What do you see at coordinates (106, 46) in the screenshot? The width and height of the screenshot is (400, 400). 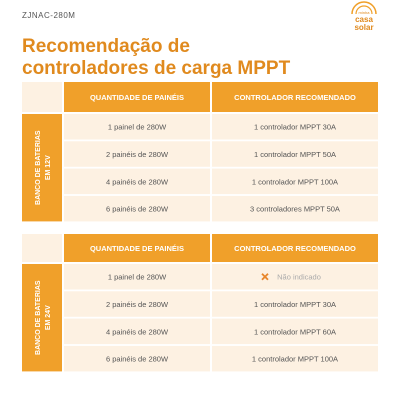 I see `title: Recomendação de` at bounding box center [106, 46].